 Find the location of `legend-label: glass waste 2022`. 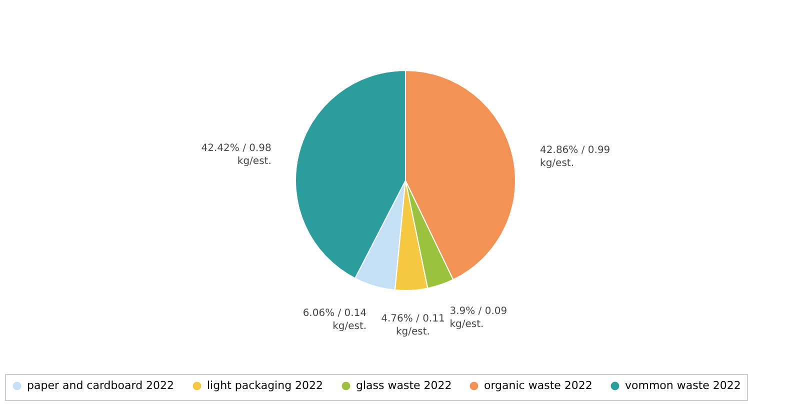

legend-label: glass waste 2022 is located at coordinates (404, 385).